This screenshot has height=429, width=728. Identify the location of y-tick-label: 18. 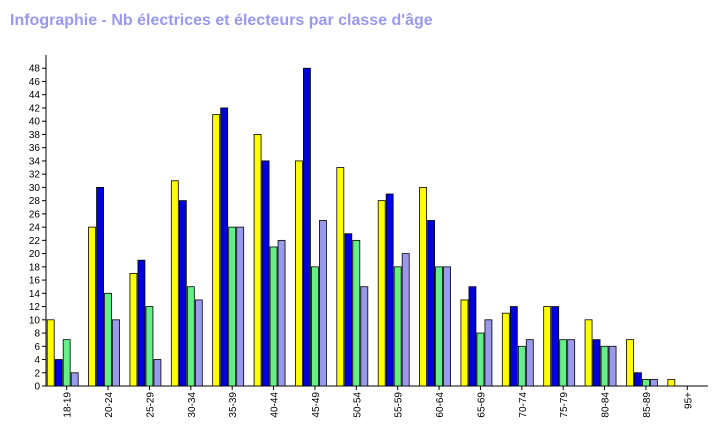
(35, 267).